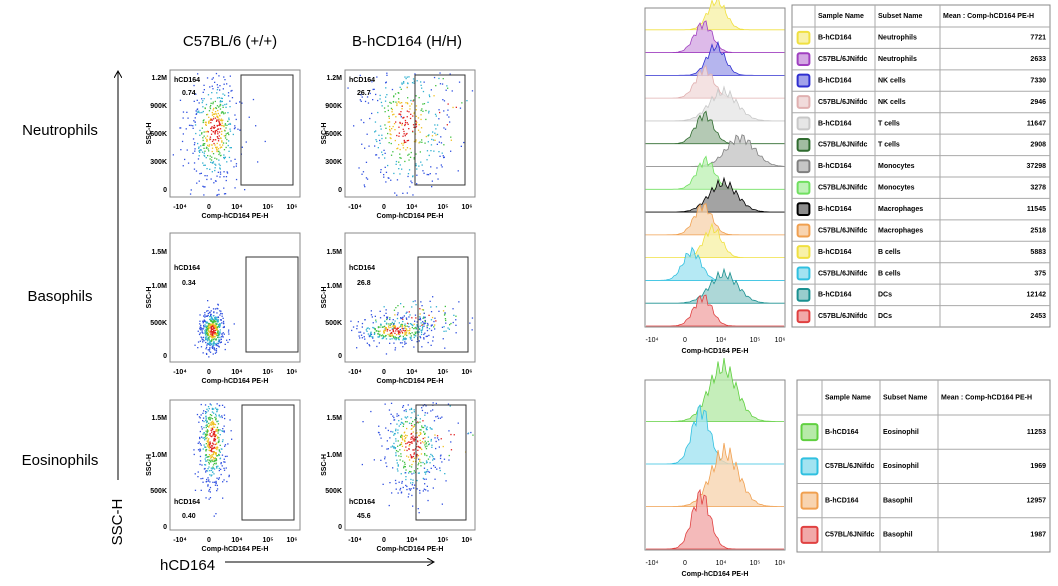 The image size is (1058, 586). What do you see at coordinates (149, 465) in the screenshot?
I see `y-axis-label: SSC-H` at bounding box center [149, 465].